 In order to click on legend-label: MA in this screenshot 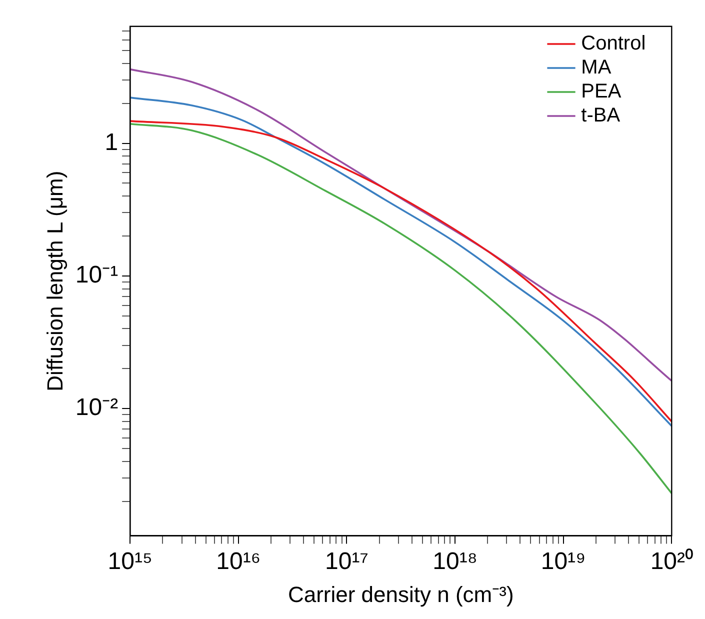, I will do `click(596, 67)`.